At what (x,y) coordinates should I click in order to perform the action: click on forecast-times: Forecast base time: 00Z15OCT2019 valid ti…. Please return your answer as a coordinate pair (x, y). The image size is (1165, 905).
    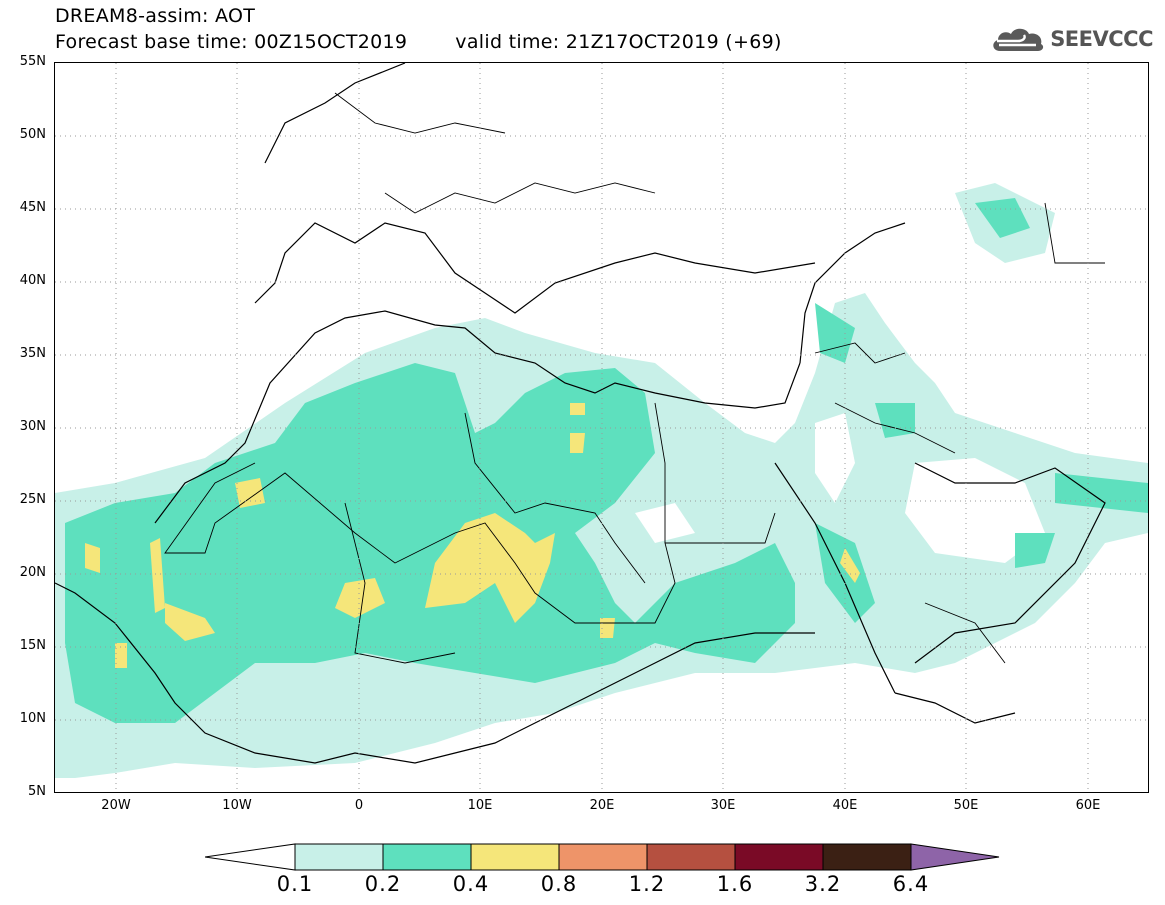
    Looking at the image, I should click on (418, 42).